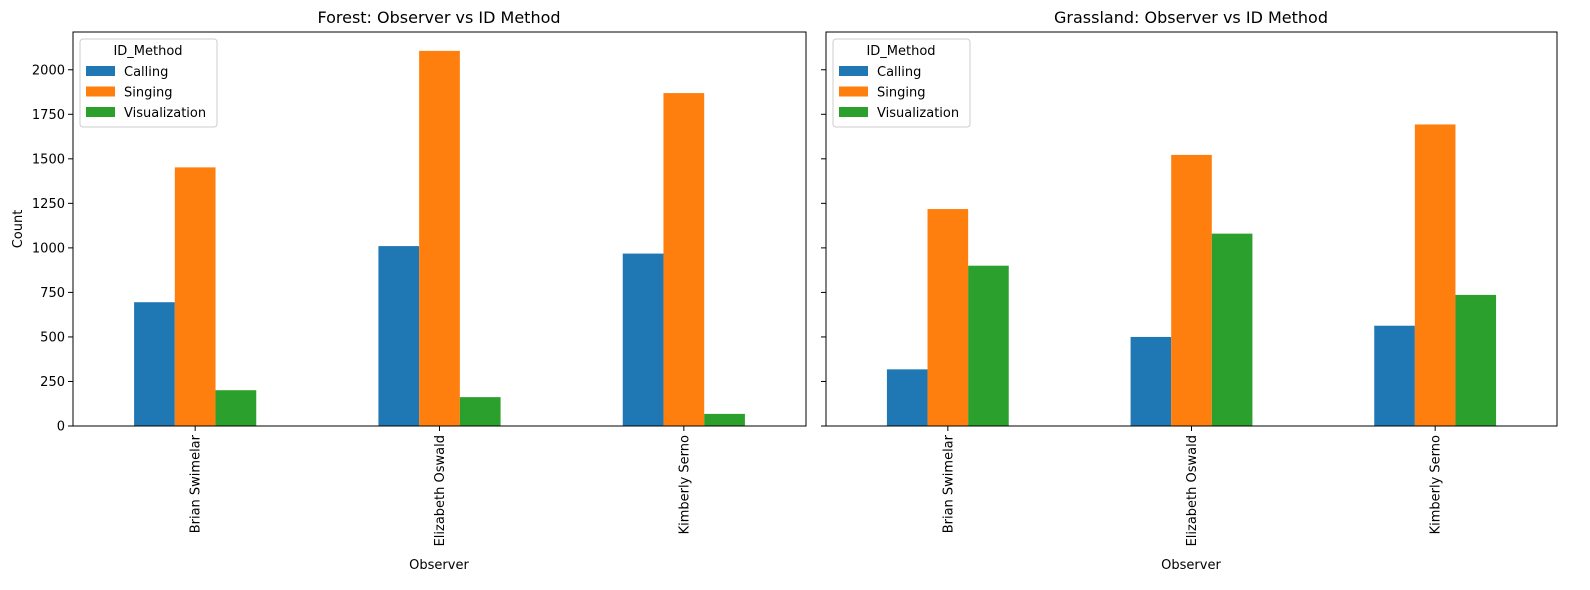 The width and height of the screenshot is (1590, 590). I want to click on grassland-x-axis-label: Observer, so click(1191, 565).